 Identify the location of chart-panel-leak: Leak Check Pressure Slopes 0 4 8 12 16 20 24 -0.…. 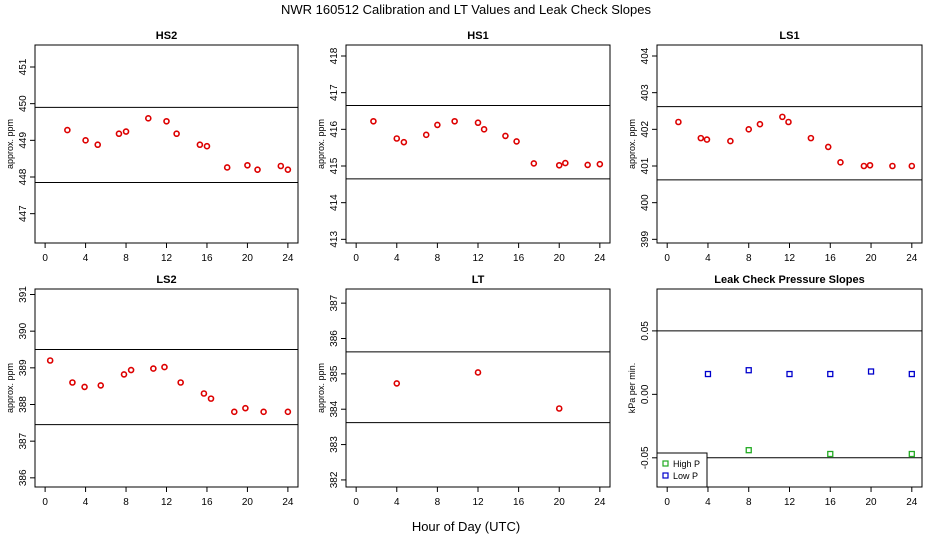
(775, 391).